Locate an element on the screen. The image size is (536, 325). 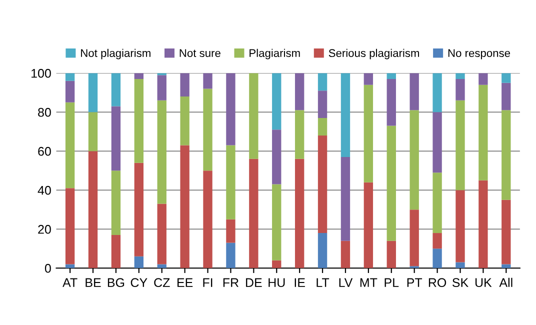
x-tick-label: FI is located at coordinates (207, 282).